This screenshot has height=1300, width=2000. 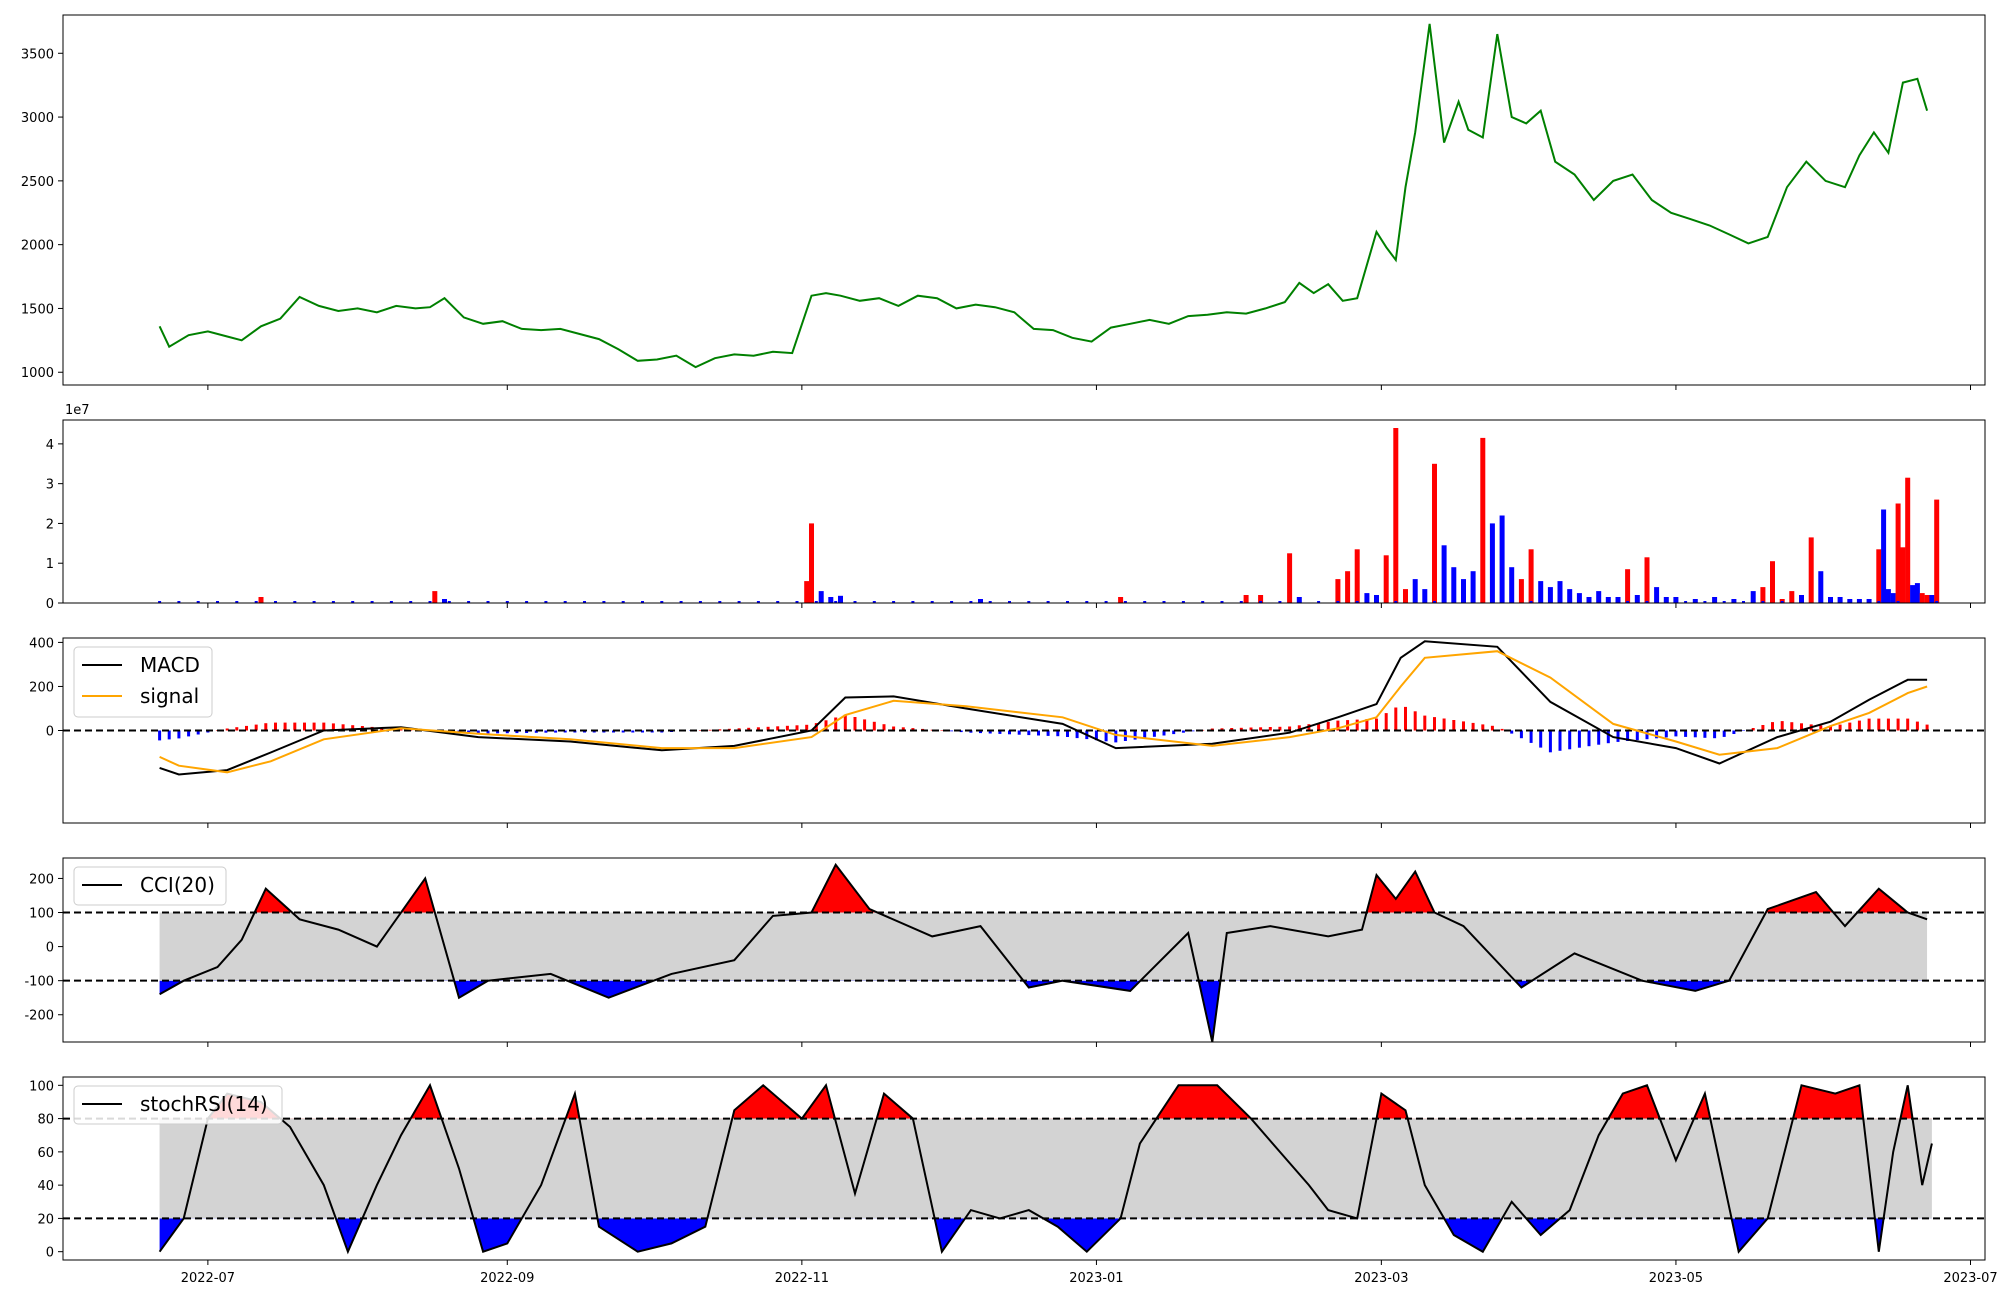 What do you see at coordinates (39, 982) in the screenshot?
I see `y-tick-label: -100` at bounding box center [39, 982].